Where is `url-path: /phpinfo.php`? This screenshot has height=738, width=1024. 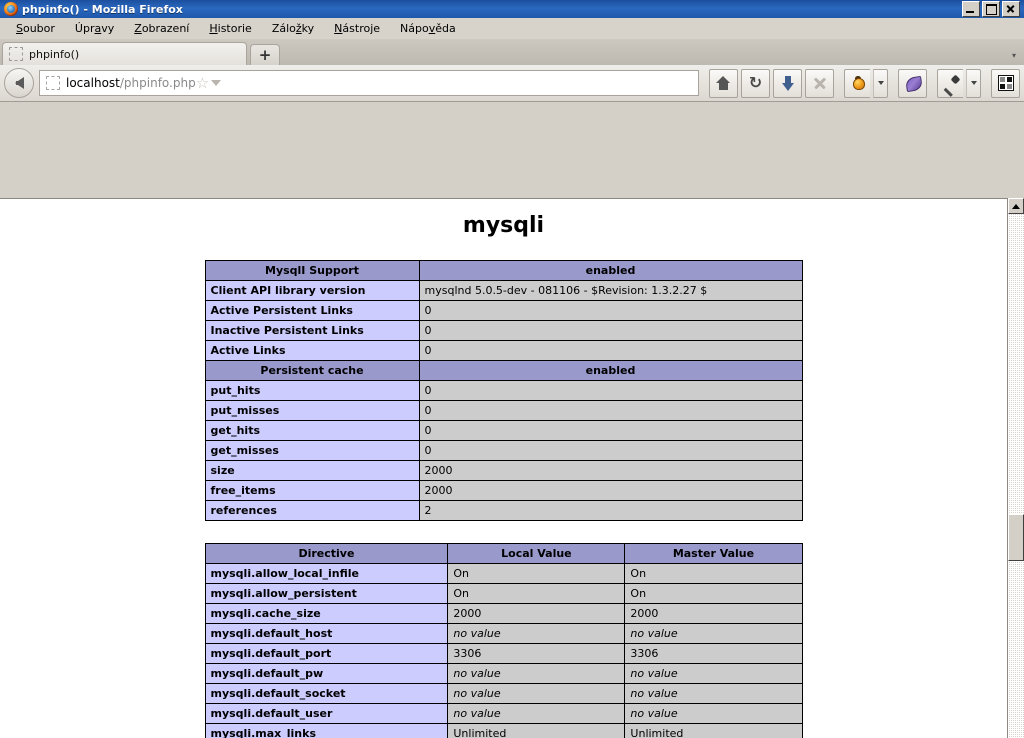
url-path: /phpinfo.php is located at coordinates (157, 83).